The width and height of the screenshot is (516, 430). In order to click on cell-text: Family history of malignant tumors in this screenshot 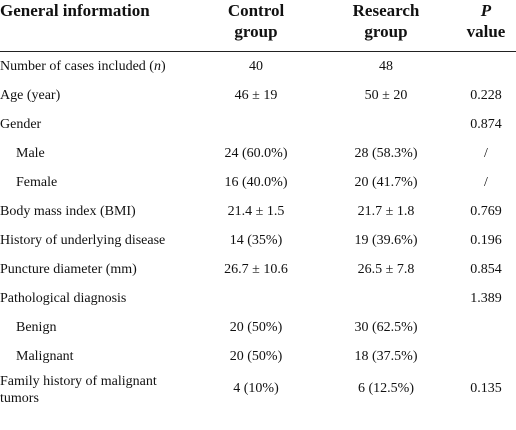, I will do `click(78, 390)`.